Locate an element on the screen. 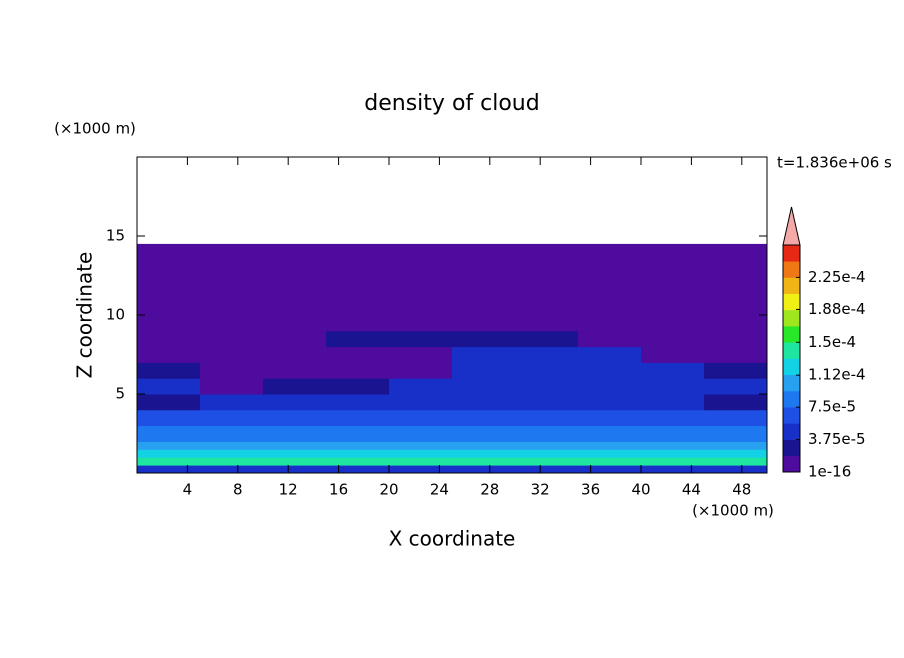 Image resolution: width=904 pixels, height=658 pixels. y-unit: (×1000 m) is located at coordinates (95, 129).